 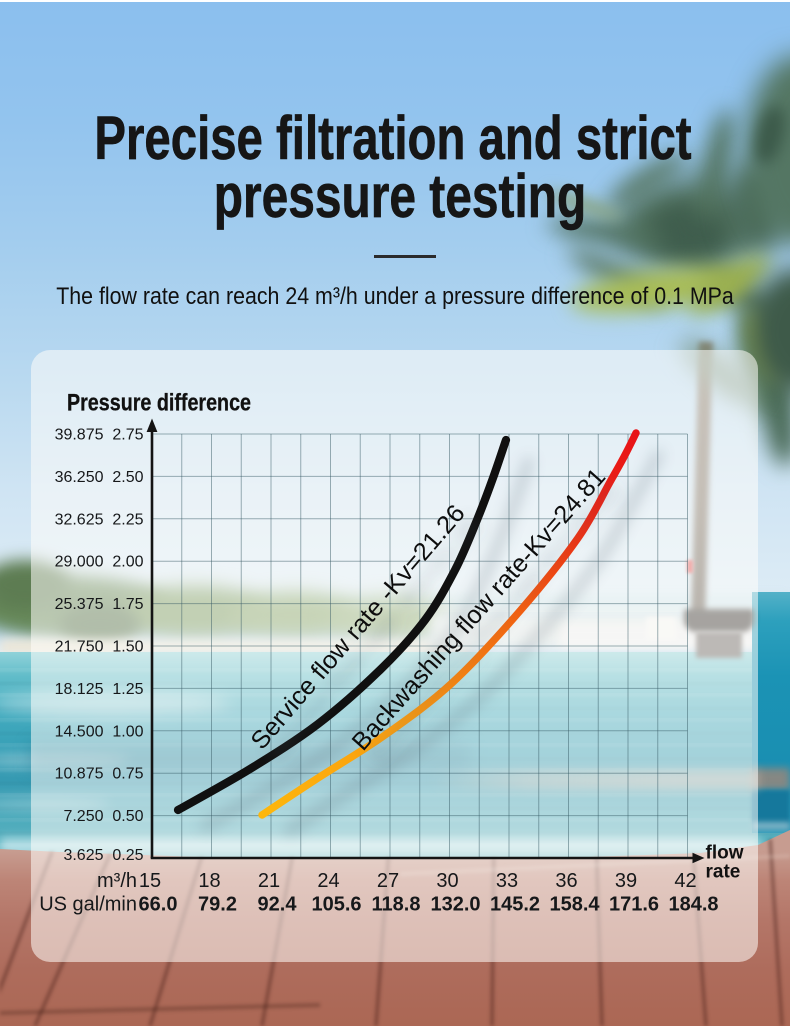 What do you see at coordinates (626, 881) in the screenshot?
I see `svg-text: 39` at bounding box center [626, 881].